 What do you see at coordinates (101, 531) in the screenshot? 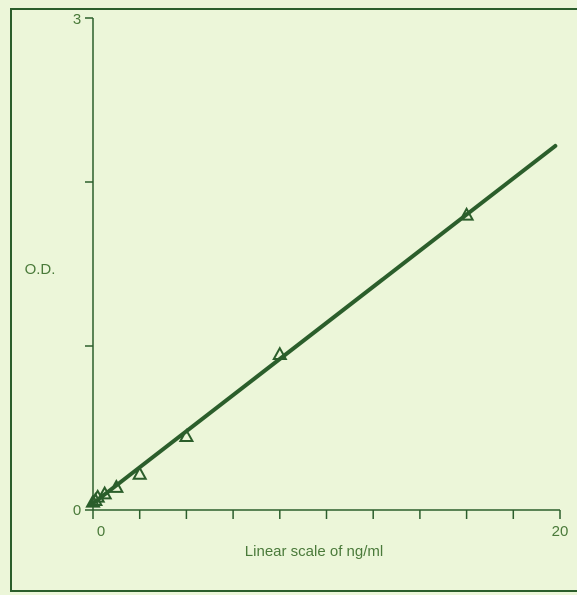
I see `x-tick-label-0: 0` at bounding box center [101, 531].